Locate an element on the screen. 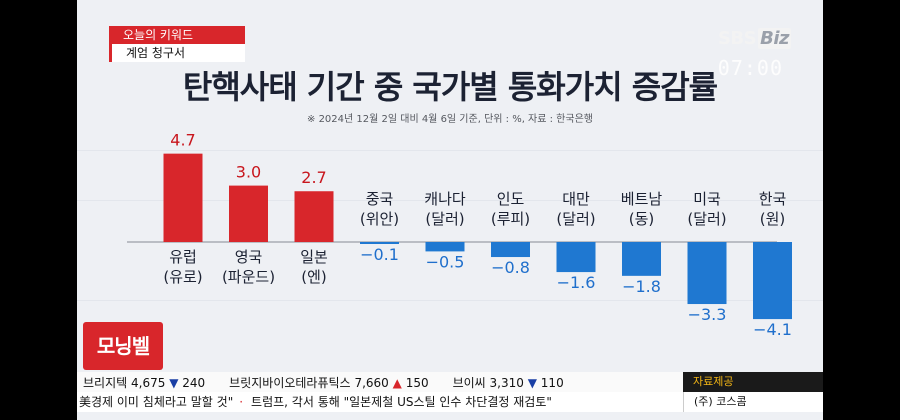  clock: 07:00 is located at coordinates (750, 68).